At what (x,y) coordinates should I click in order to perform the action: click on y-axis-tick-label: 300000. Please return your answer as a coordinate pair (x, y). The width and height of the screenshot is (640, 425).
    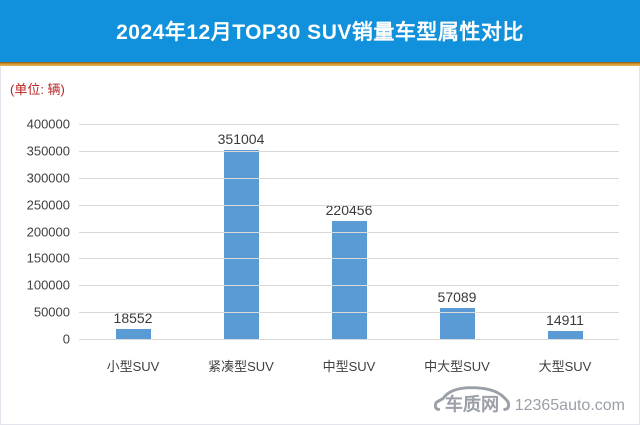
    Looking at the image, I should click on (48, 178).